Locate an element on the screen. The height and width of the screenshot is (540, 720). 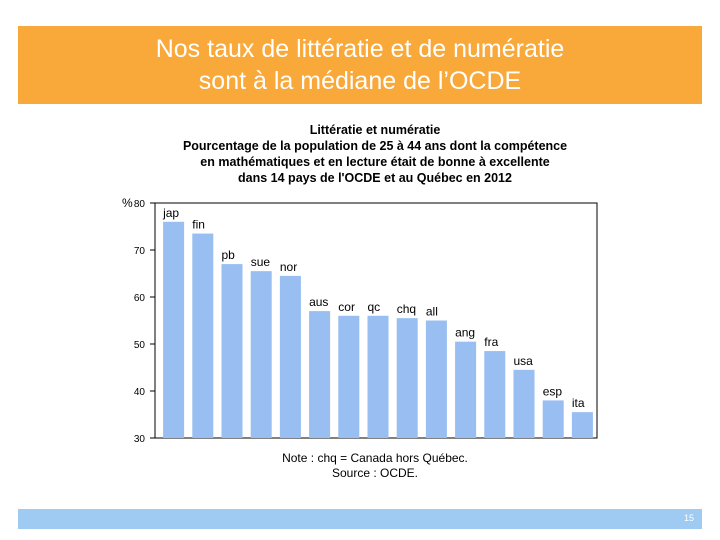
bar-pb is located at coordinates (232, 351).